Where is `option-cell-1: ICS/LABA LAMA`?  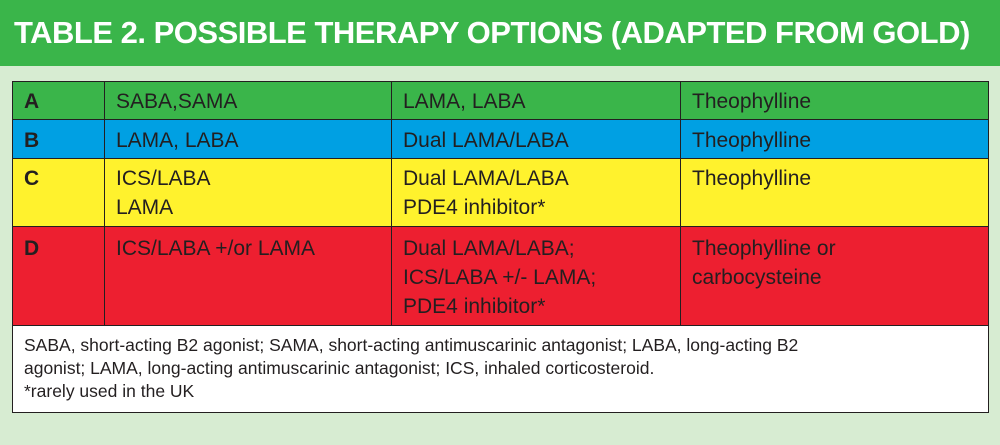 option-cell-1: ICS/LABA LAMA is located at coordinates (248, 192).